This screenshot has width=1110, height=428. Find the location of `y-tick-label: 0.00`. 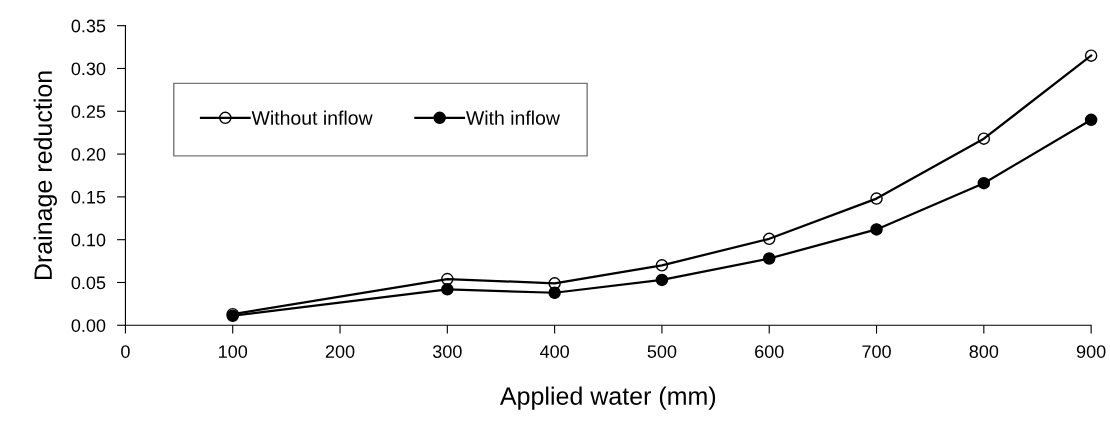

y-tick-label: 0.00 is located at coordinates (88, 325).